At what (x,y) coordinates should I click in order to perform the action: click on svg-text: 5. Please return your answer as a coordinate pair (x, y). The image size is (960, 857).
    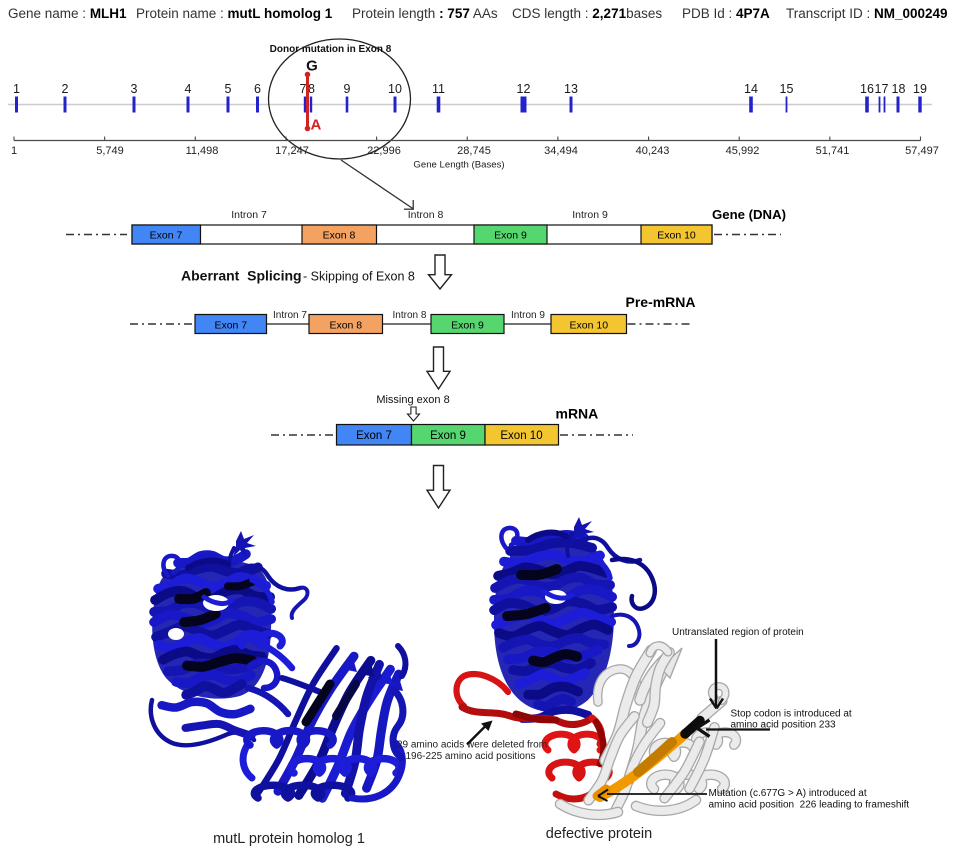
    Looking at the image, I should click on (228, 89).